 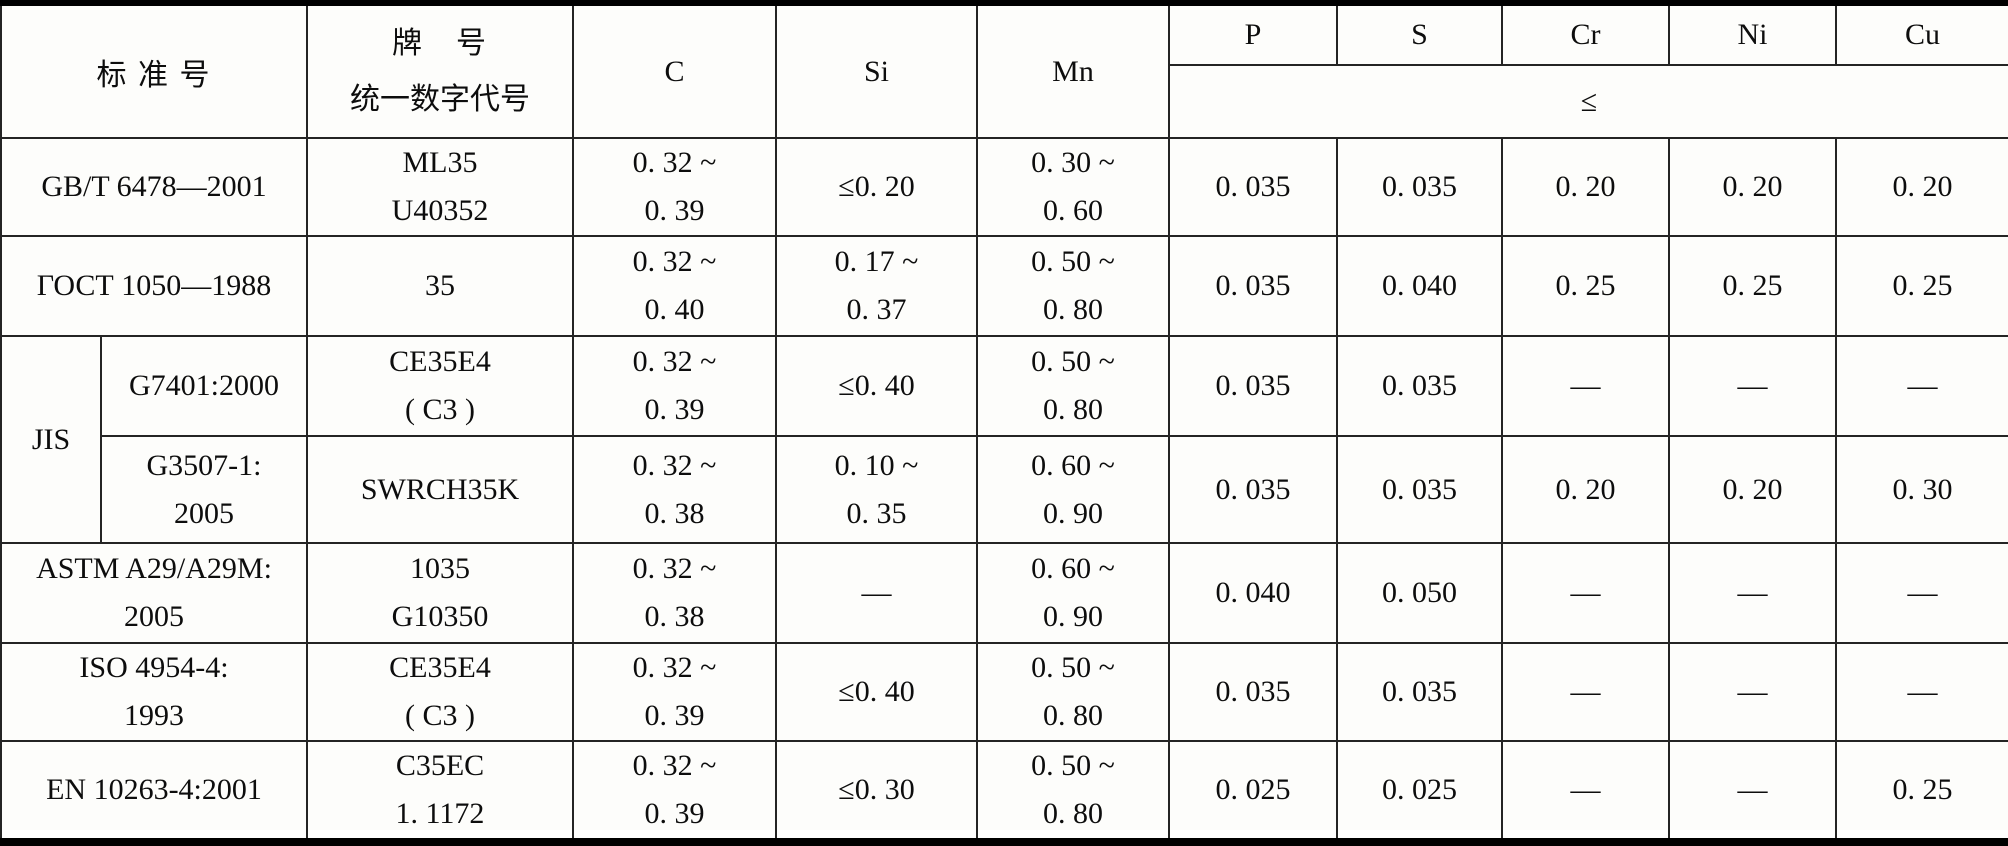 What do you see at coordinates (204, 489) in the screenshot?
I see `cell-standard: G3507-1: 2005` at bounding box center [204, 489].